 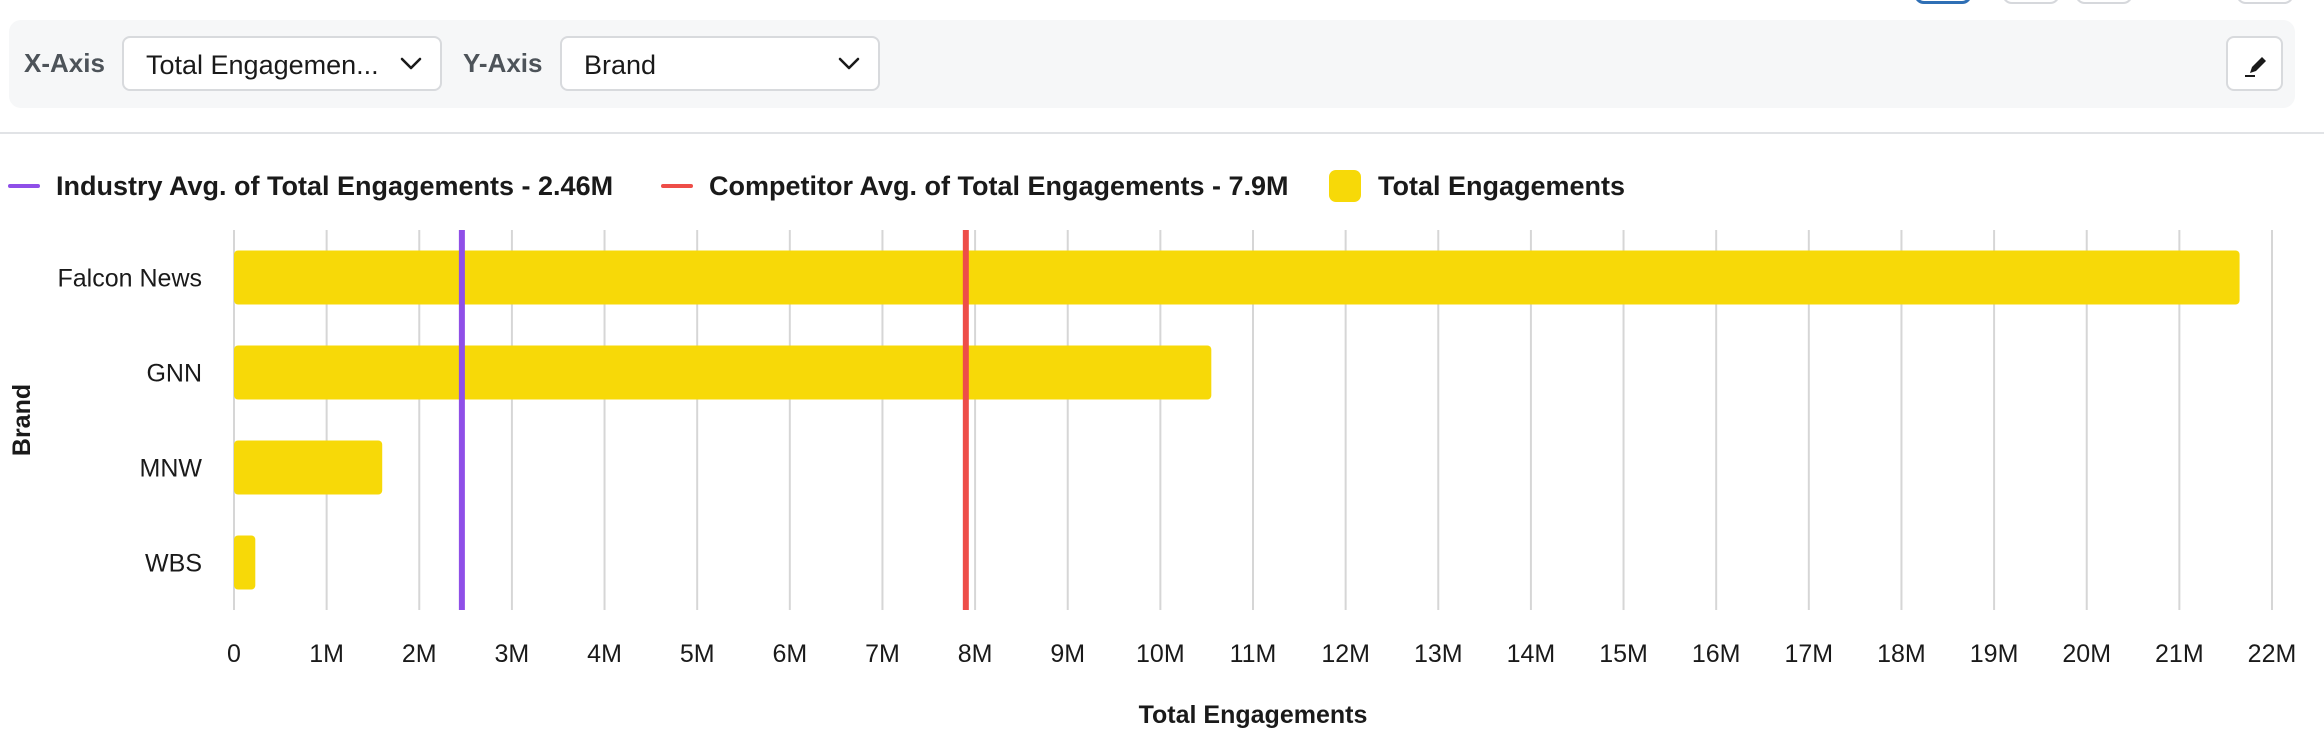 I want to click on bar-mnw, so click(x=308, y=467).